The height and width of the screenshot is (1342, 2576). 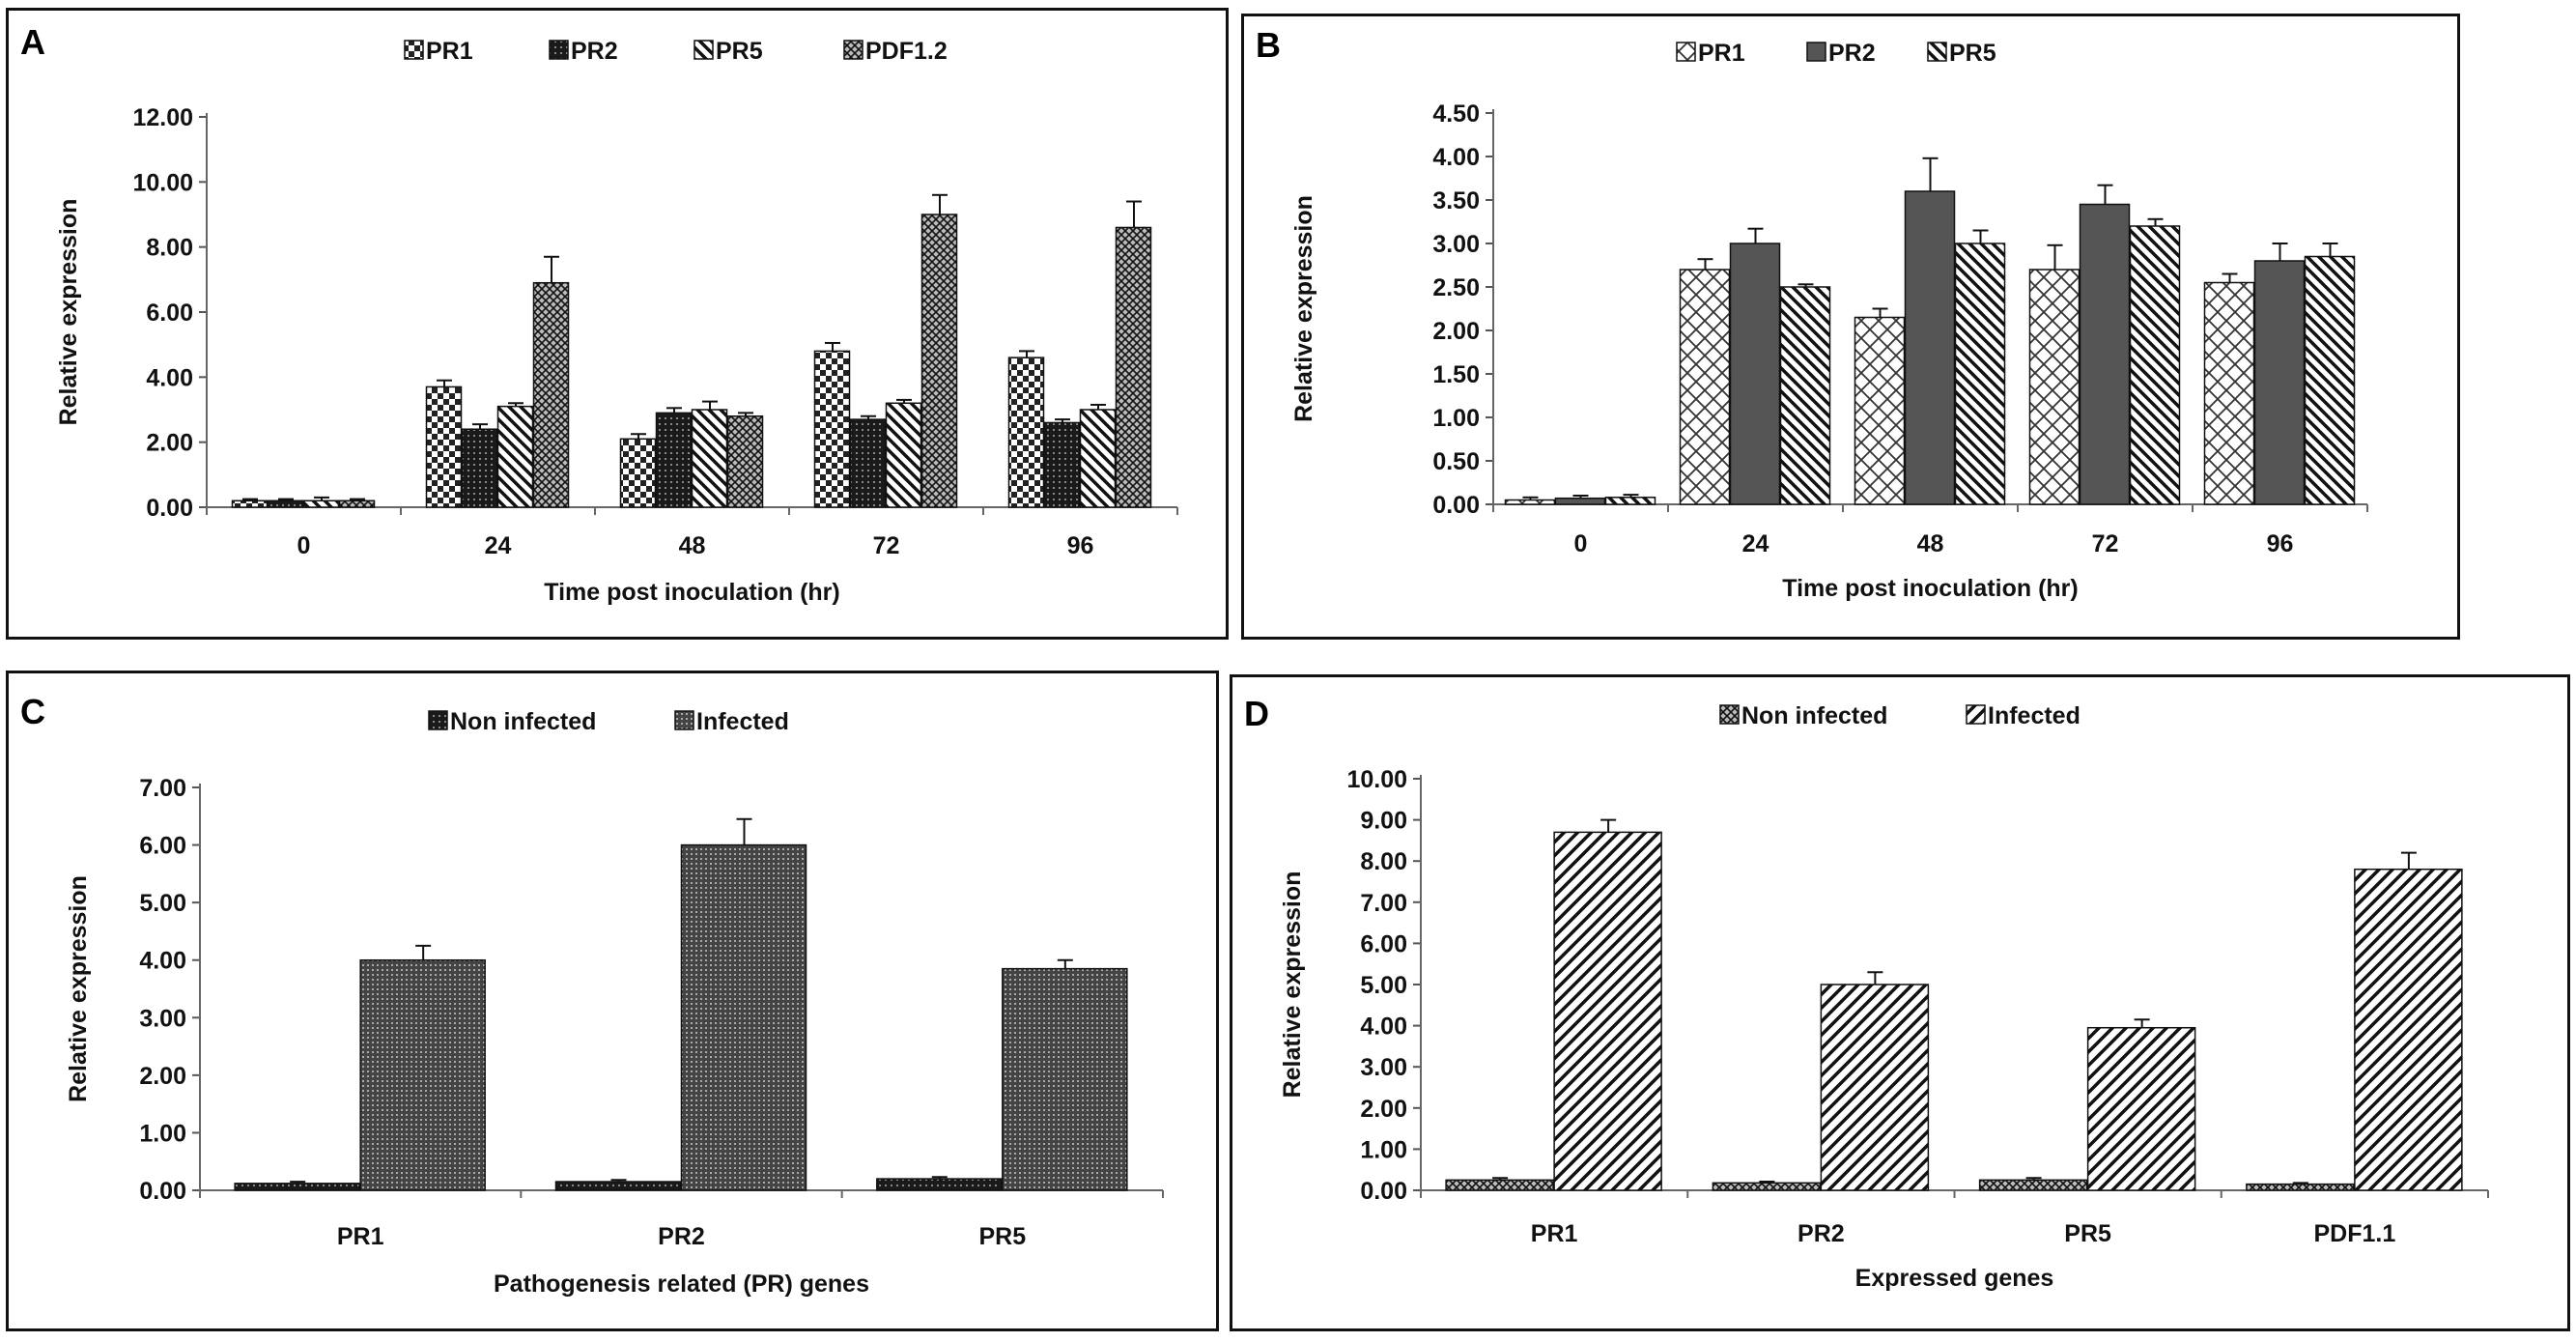 What do you see at coordinates (618, 1186) in the screenshot?
I see `bar-c-non-infected-pr2` at bounding box center [618, 1186].